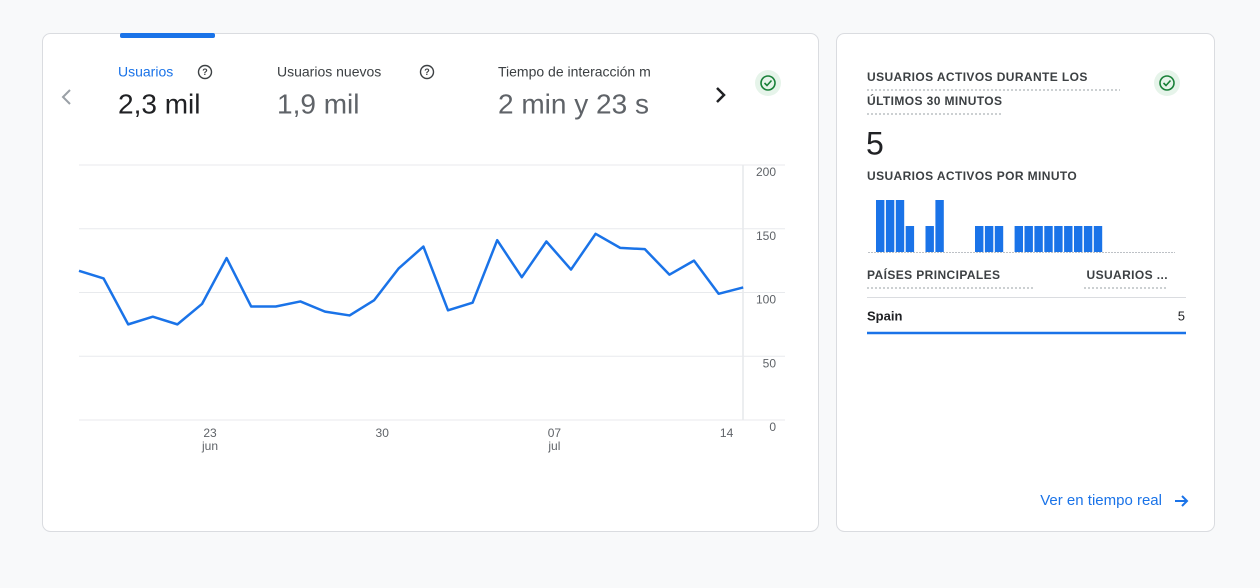  I want to click on y-tick-label: 100, so click(766, 300).